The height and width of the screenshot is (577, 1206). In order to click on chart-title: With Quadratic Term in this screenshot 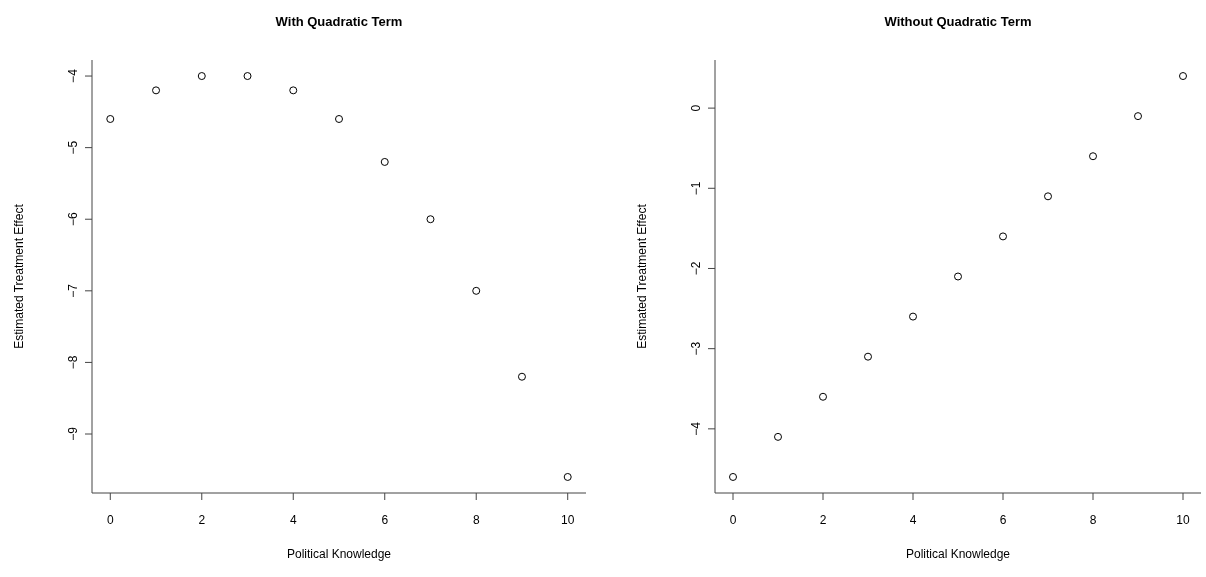, I will do `click(339, 21)`.